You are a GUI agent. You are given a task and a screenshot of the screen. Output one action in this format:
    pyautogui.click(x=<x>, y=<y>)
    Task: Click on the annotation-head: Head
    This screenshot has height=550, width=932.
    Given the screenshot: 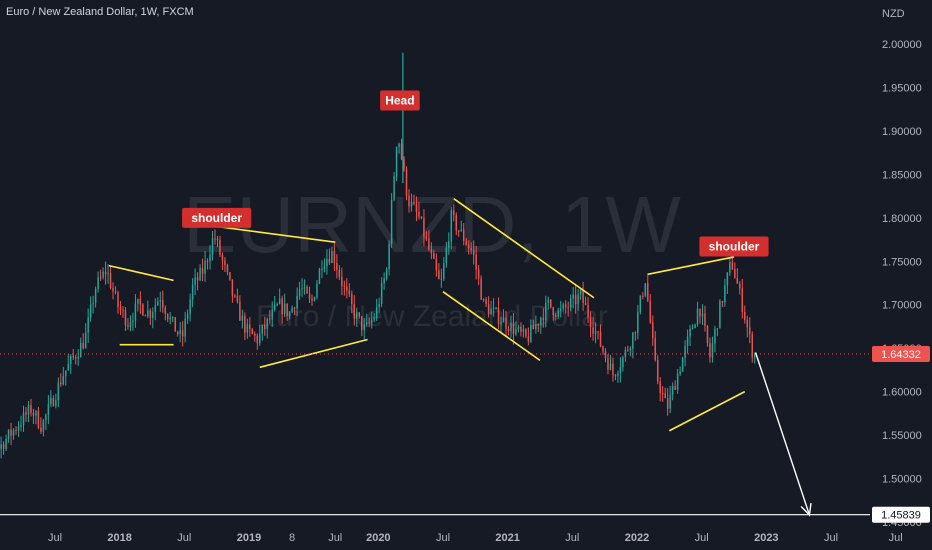 What is the action you would take?
    pyautogui.click(x=399, y=100)
    